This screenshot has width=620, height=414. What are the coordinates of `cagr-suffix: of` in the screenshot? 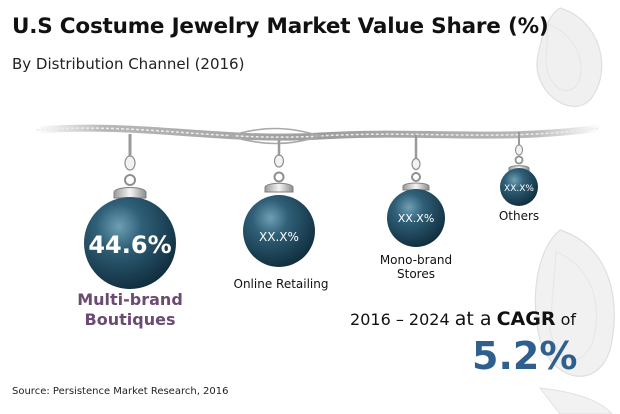 It's located at (568, 319).